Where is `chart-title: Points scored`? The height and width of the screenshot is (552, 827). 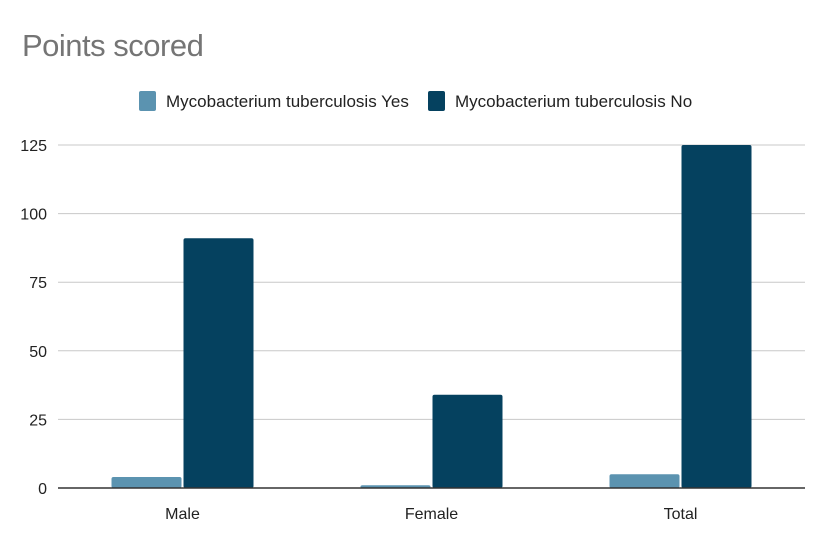 chart-title: Points scored is located at coordinates (113, 45).